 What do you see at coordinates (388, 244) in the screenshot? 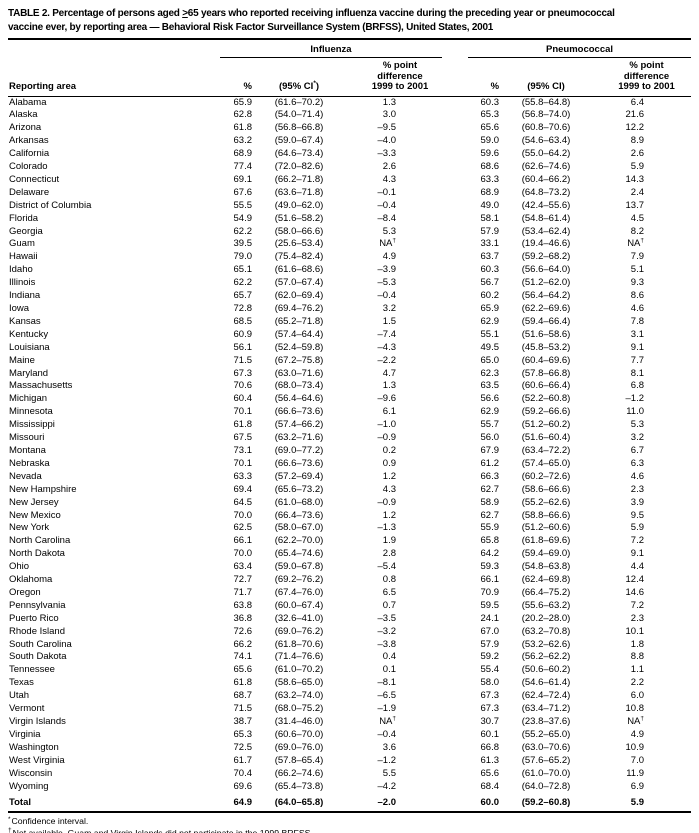
I see `cell-influenza-diff: NA†` at bounding box center [388, 244].